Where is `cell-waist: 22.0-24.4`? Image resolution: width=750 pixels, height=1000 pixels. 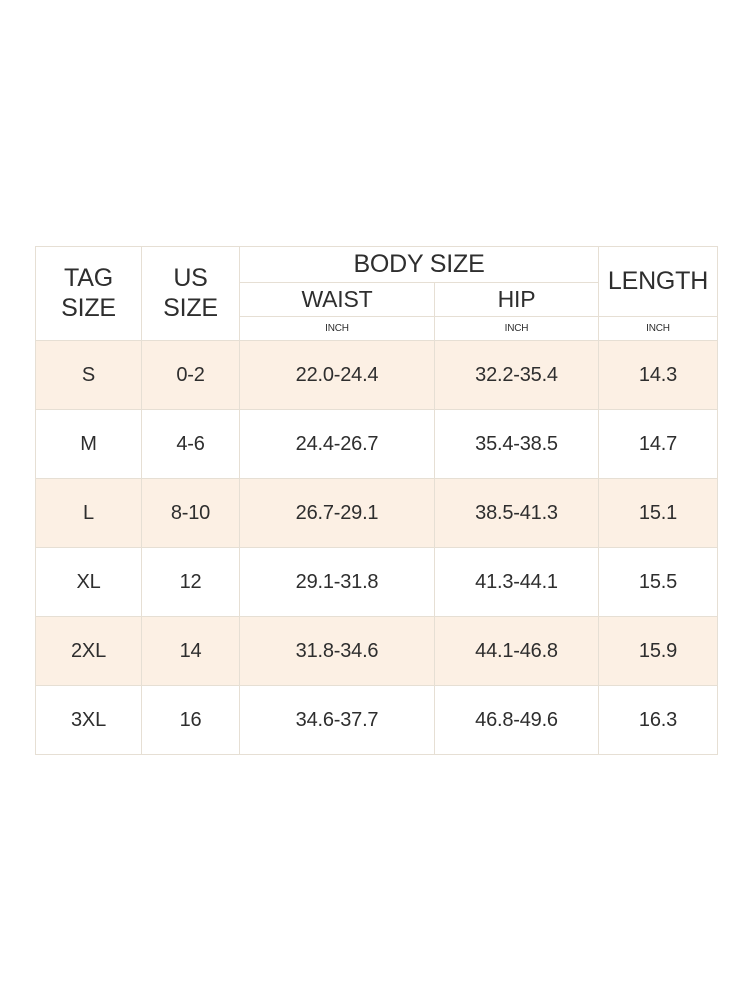
cell-waist: 22.0-24.4 is located at coordinates (337, 375).